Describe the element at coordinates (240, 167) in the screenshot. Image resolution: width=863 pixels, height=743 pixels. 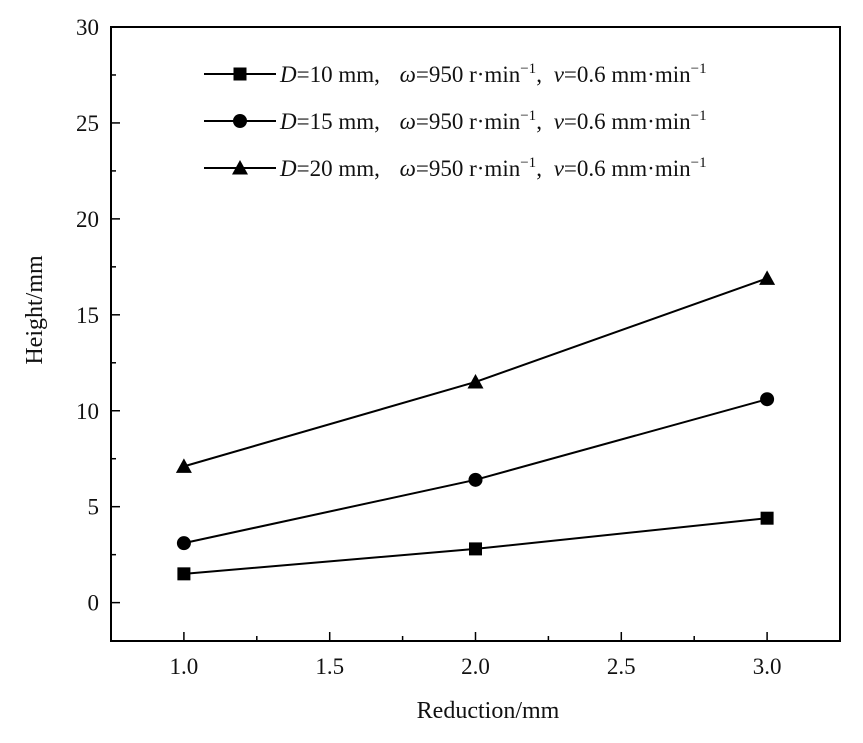
I see `legend-marker-triangle` at that location.